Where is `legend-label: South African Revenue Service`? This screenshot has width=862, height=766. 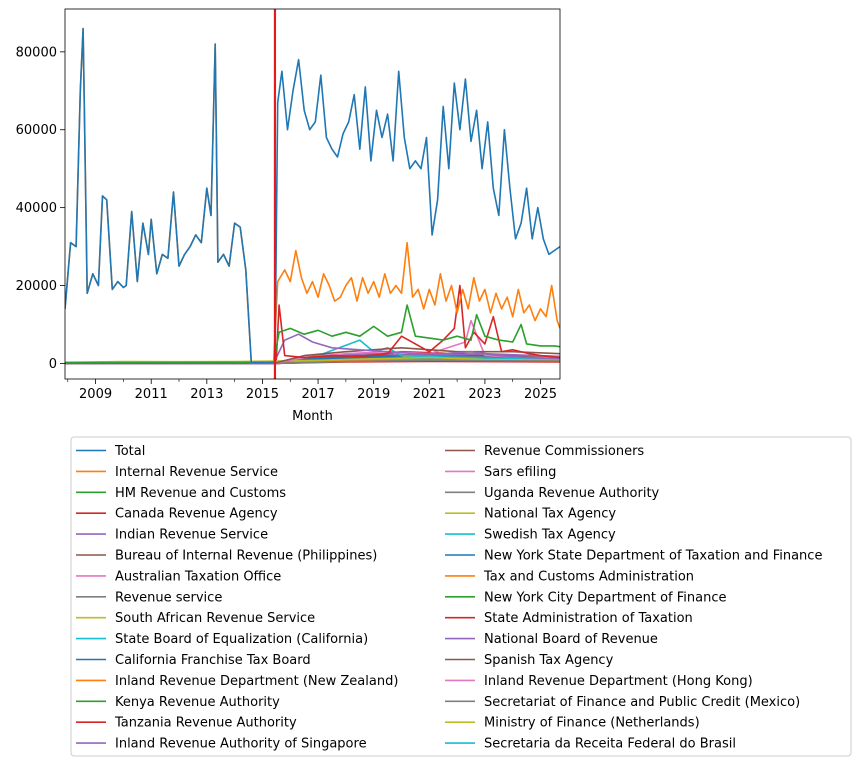
legend-label: South African Revenue Service is located at coordinates (215, 618).